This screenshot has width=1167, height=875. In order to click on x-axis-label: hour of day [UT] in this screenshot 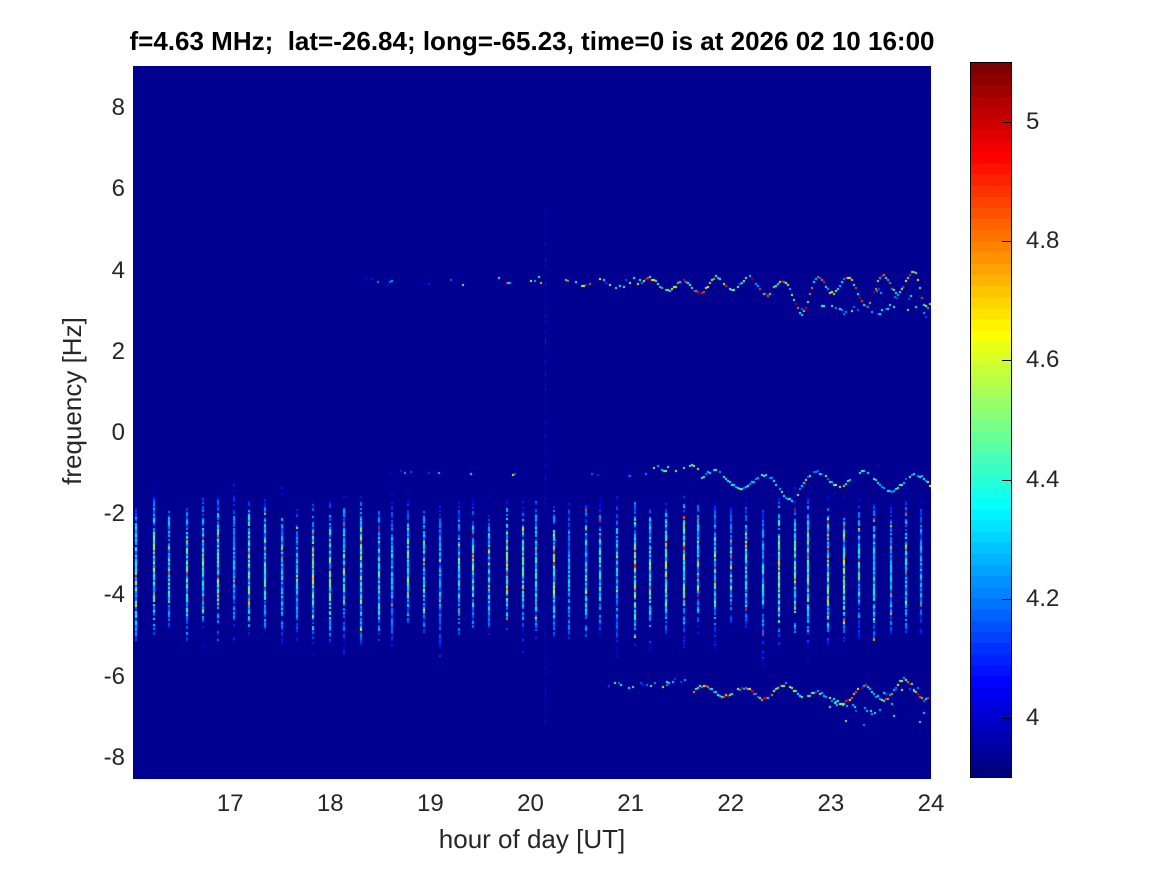, I will do `click(532, 839)`.